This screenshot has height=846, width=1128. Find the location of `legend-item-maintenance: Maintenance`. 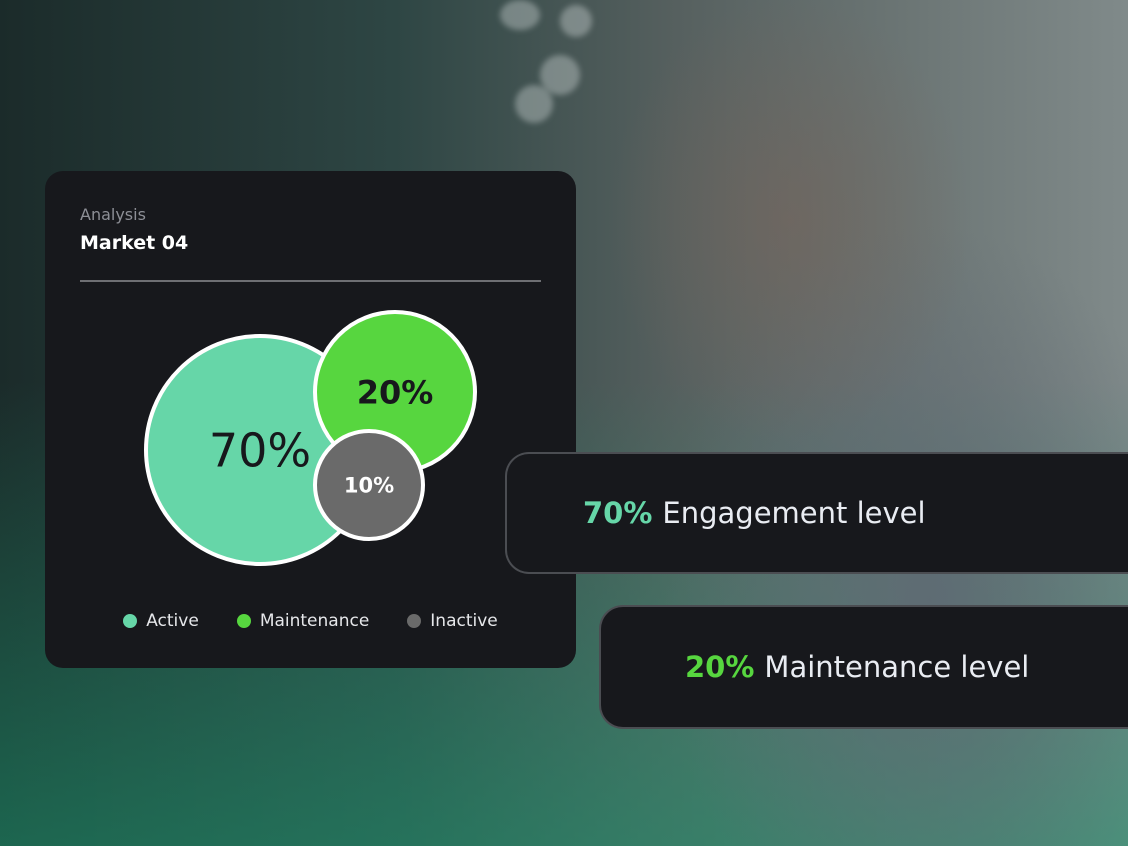

legend-item-maintenance: Maintenance is located at coordinates (303, 621).